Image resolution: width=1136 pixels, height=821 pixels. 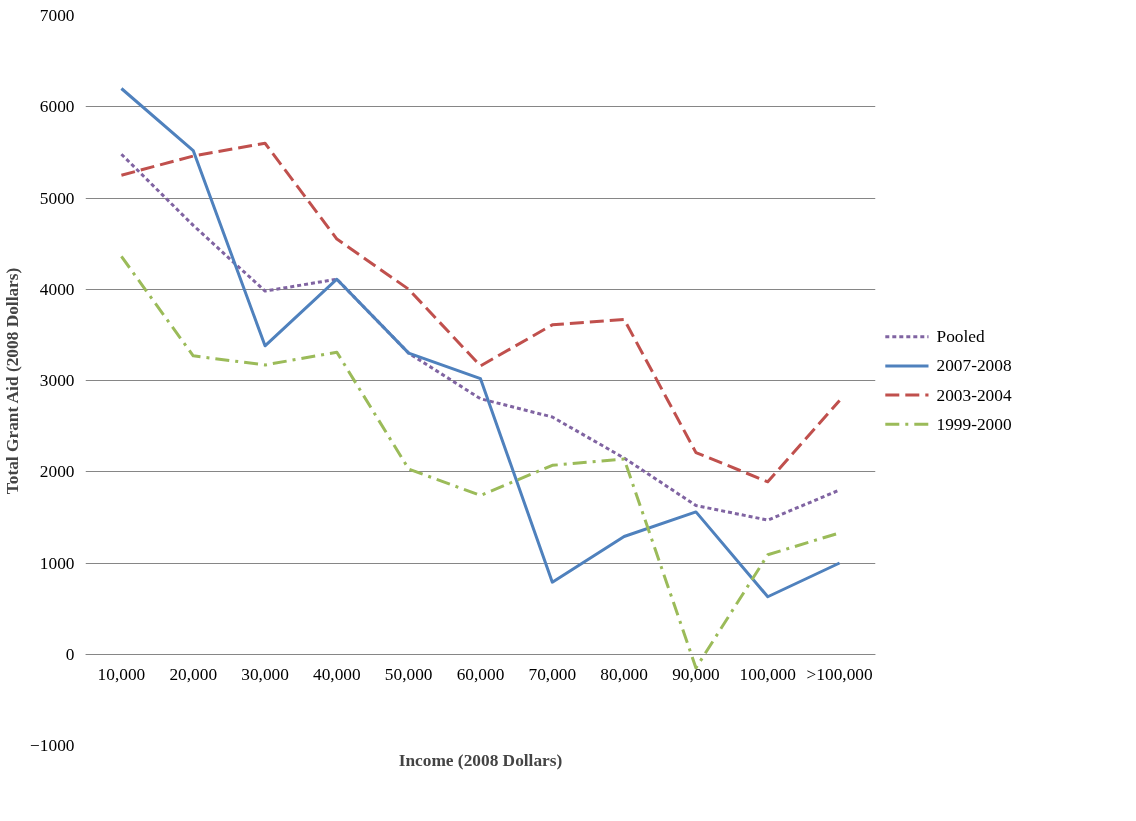 I want to click on x-tick-label: 60,000, so click(x=480, y=675).